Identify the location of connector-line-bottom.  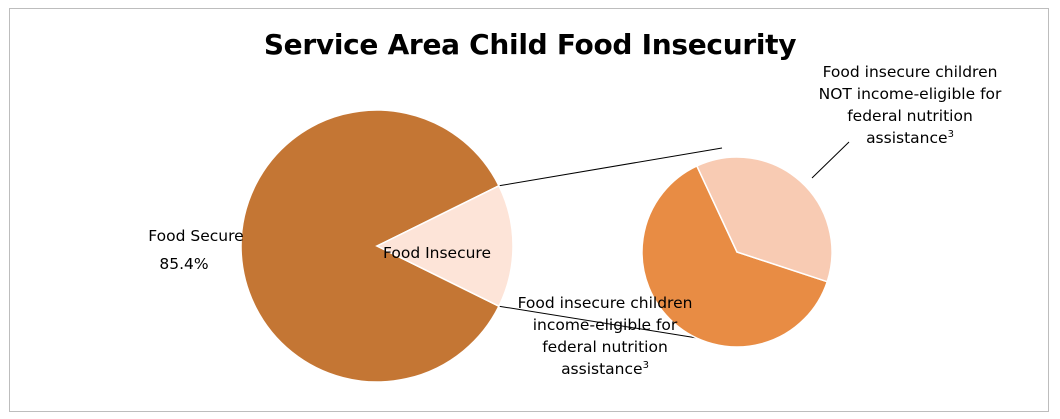
(610, 324).